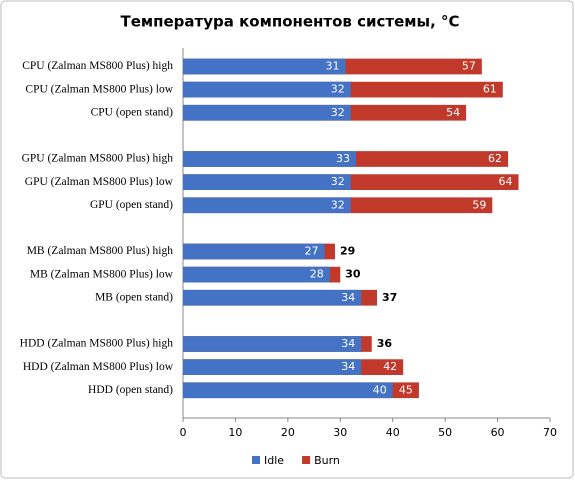  I want to click on x-tick-label: 20, so click(288, 432).